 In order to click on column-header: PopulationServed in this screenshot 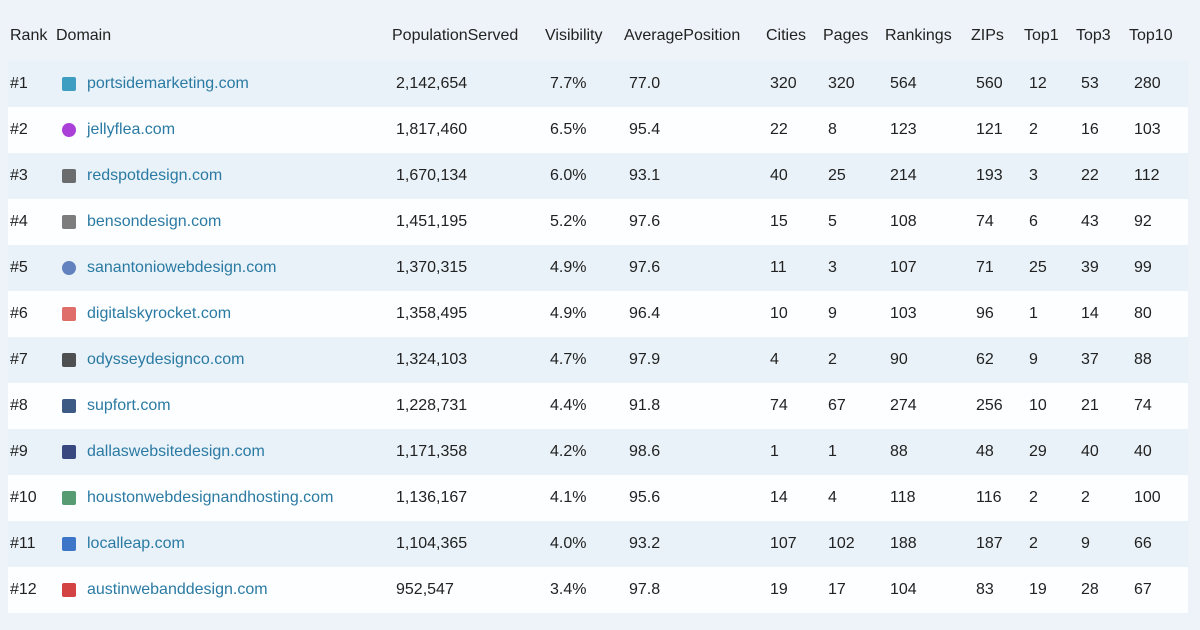, I will do `click(455, 35)`.